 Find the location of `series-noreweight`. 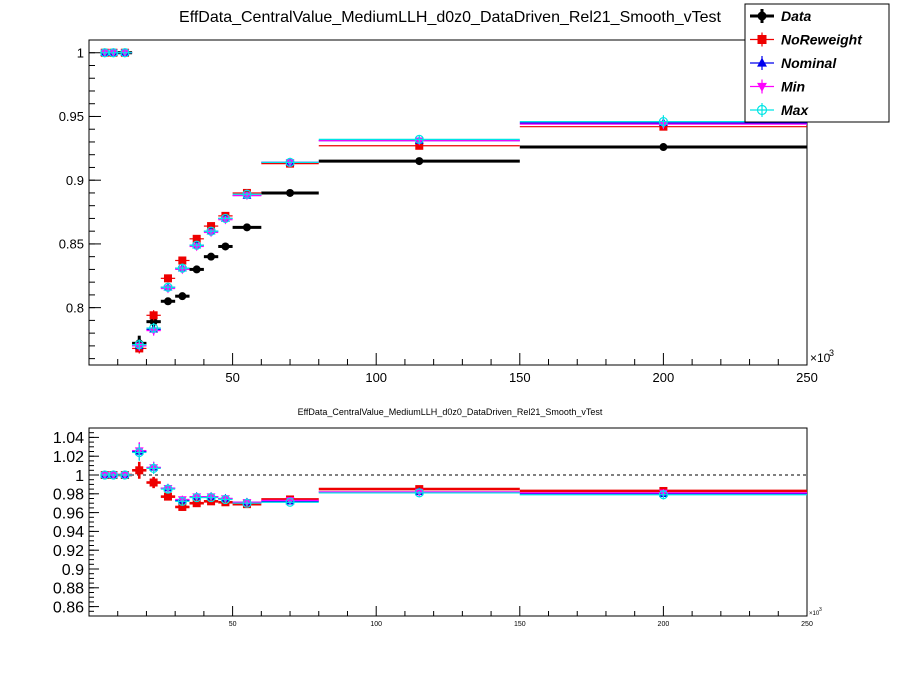

series-noreweight is located at coordinates (453, 486).